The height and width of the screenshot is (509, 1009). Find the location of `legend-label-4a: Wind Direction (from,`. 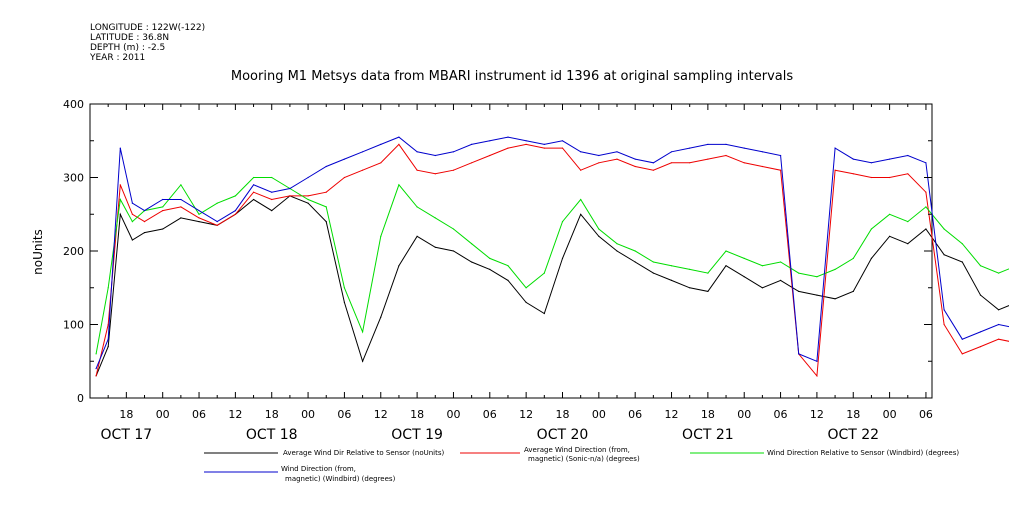

legend-label-4a: Wind Direction (from, is located at coordinates (318, 469).